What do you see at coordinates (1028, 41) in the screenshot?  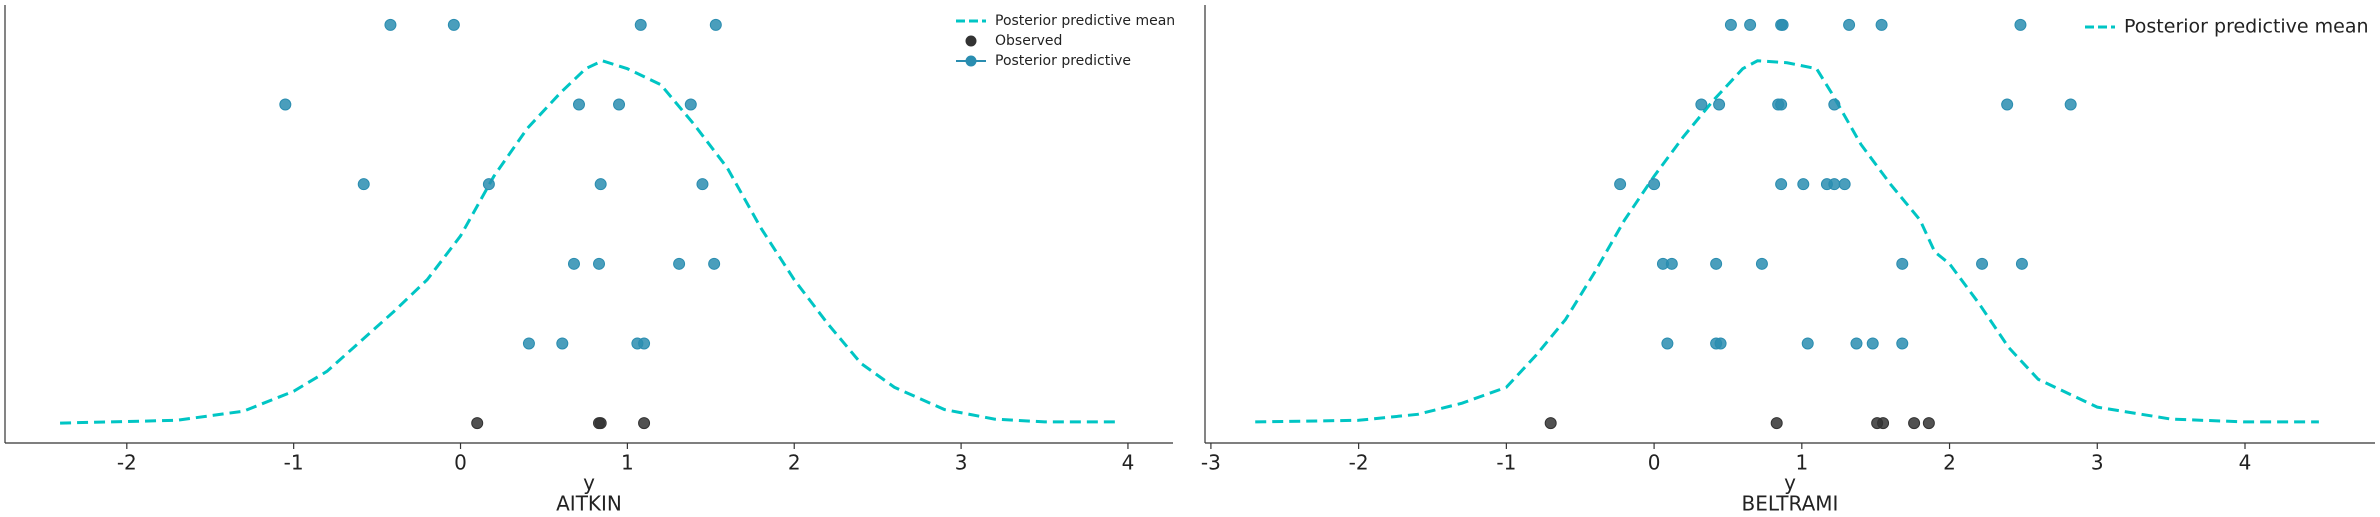 I see `legend-label: Observed` at bounding box center [1028, 41].